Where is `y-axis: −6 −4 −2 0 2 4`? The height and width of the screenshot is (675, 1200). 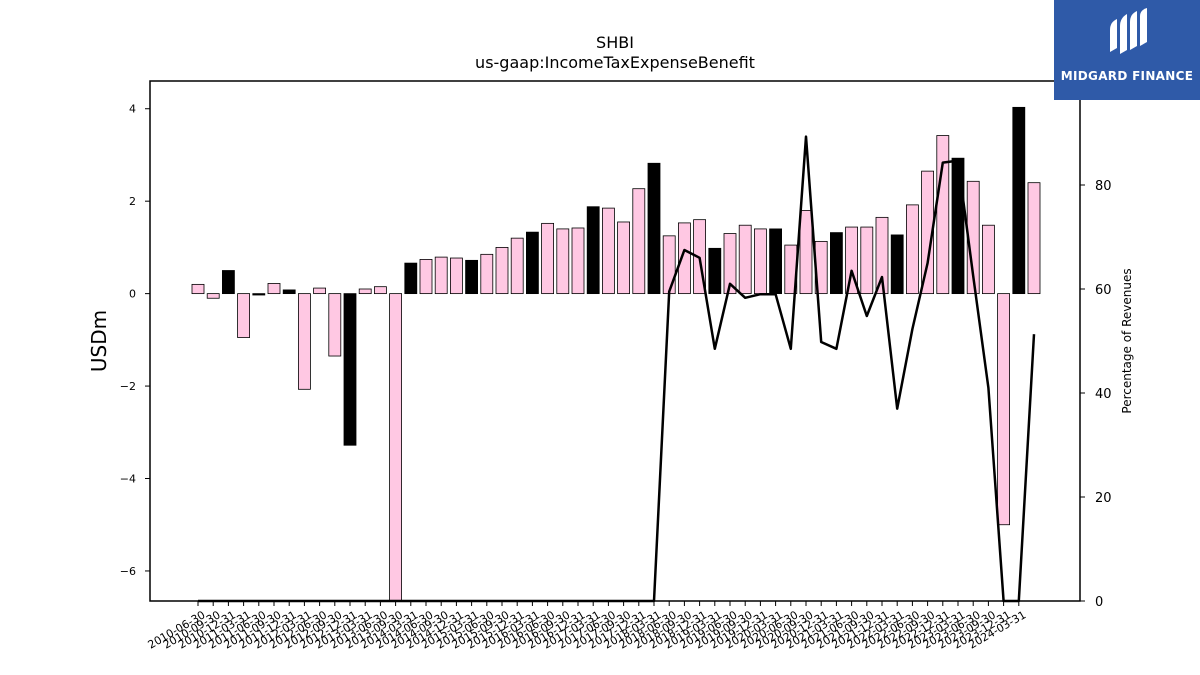
y-axis: −6 −4 −2 0 2 4 is located at coordinates (135, 340).